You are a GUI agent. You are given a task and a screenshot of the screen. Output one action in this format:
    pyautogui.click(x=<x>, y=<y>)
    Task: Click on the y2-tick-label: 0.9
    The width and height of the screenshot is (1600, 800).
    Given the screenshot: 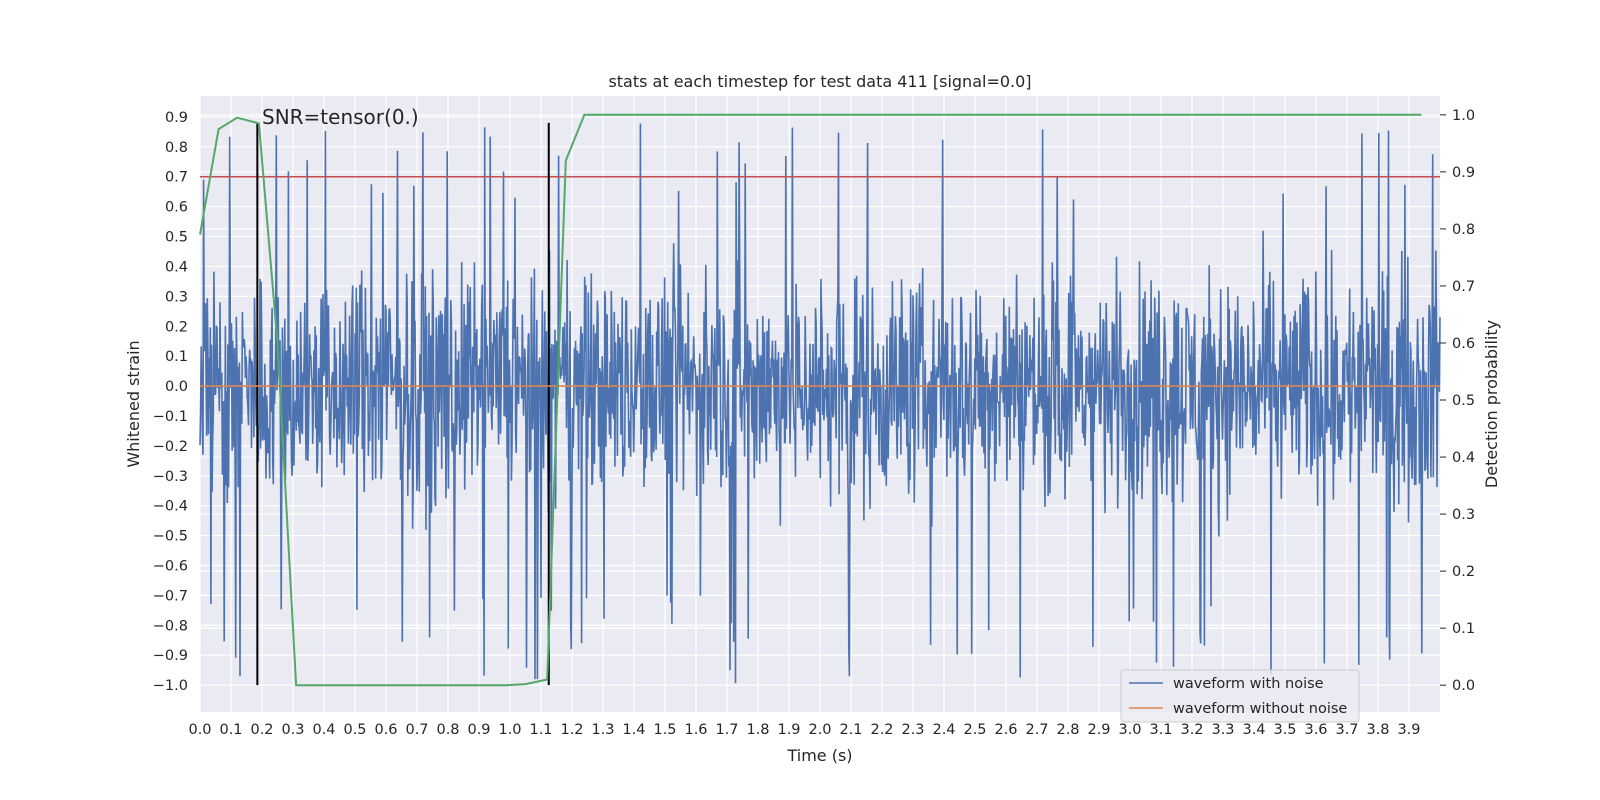 What is the action you would take?
    pyautogui.click(x=1463, y=173)
    